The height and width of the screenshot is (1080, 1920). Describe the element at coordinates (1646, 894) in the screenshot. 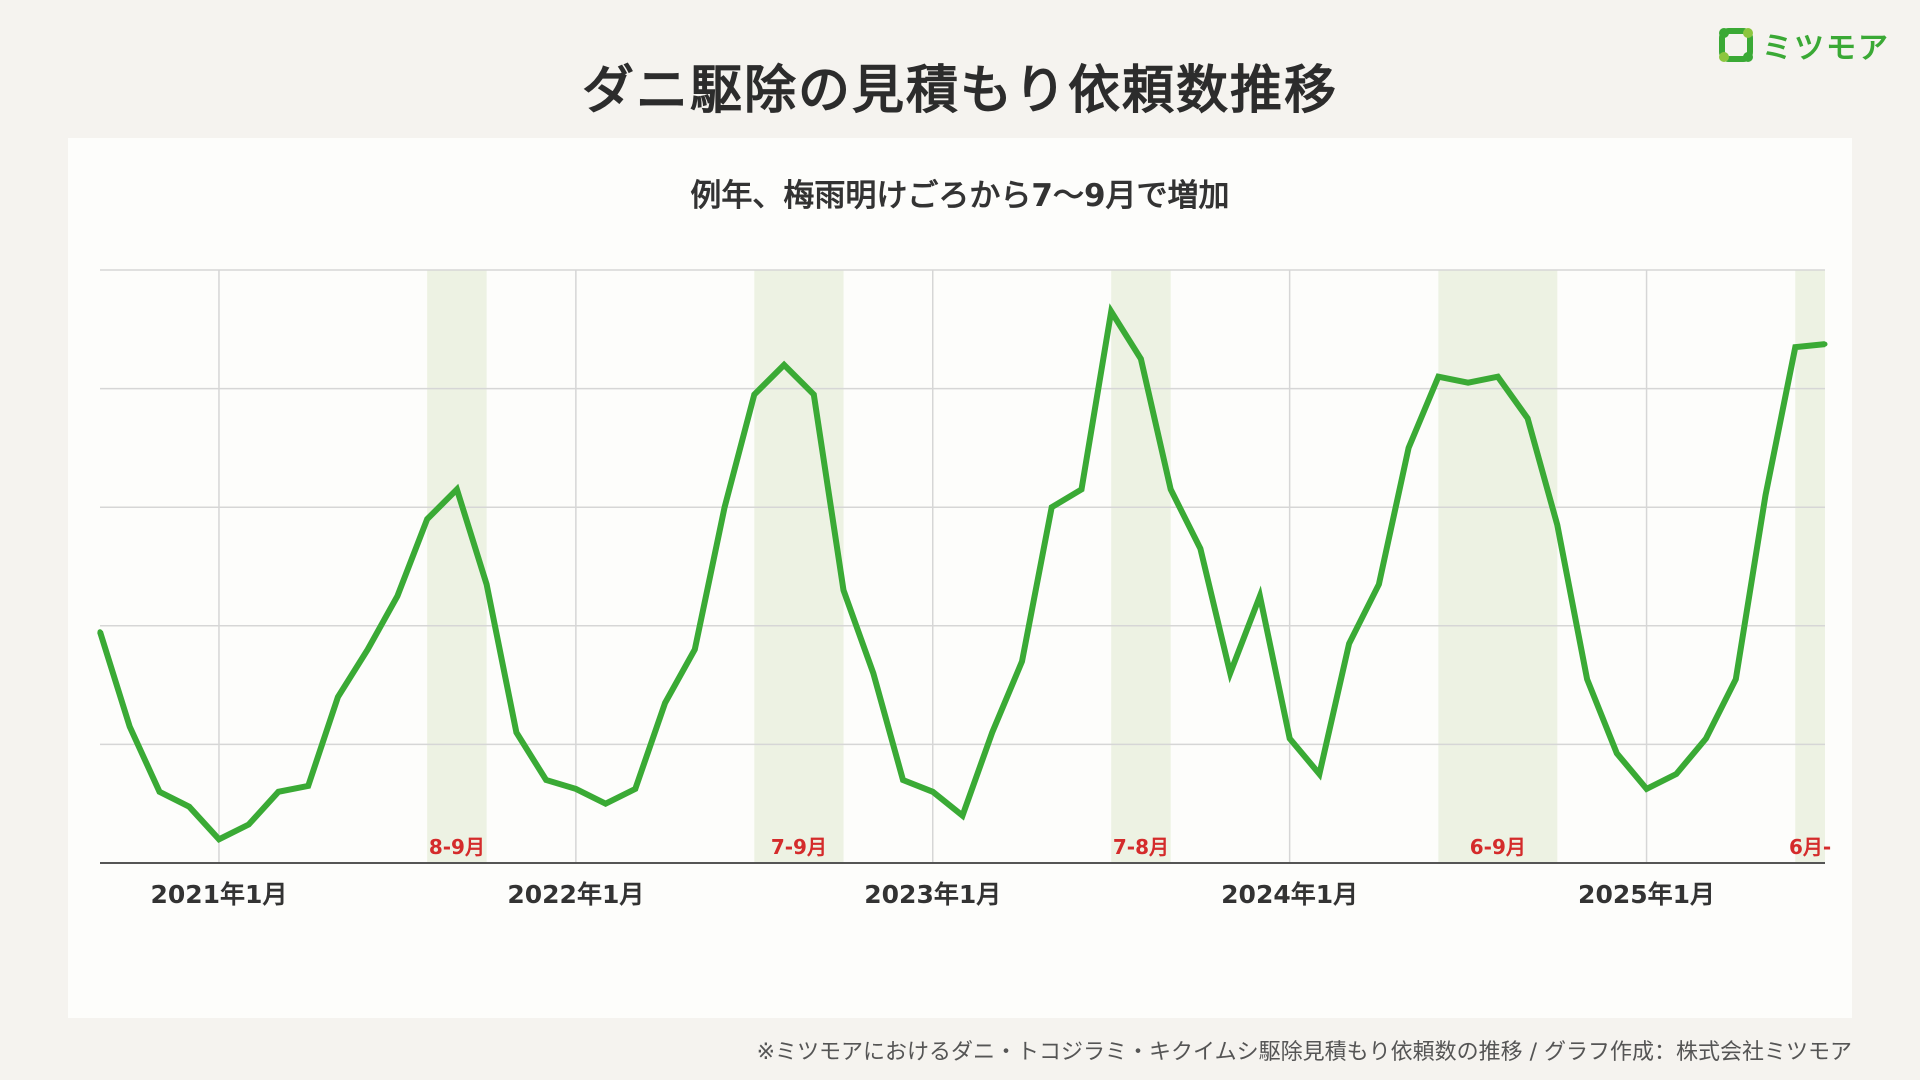

I see `x-tick-label: 2025年1月` at that location.